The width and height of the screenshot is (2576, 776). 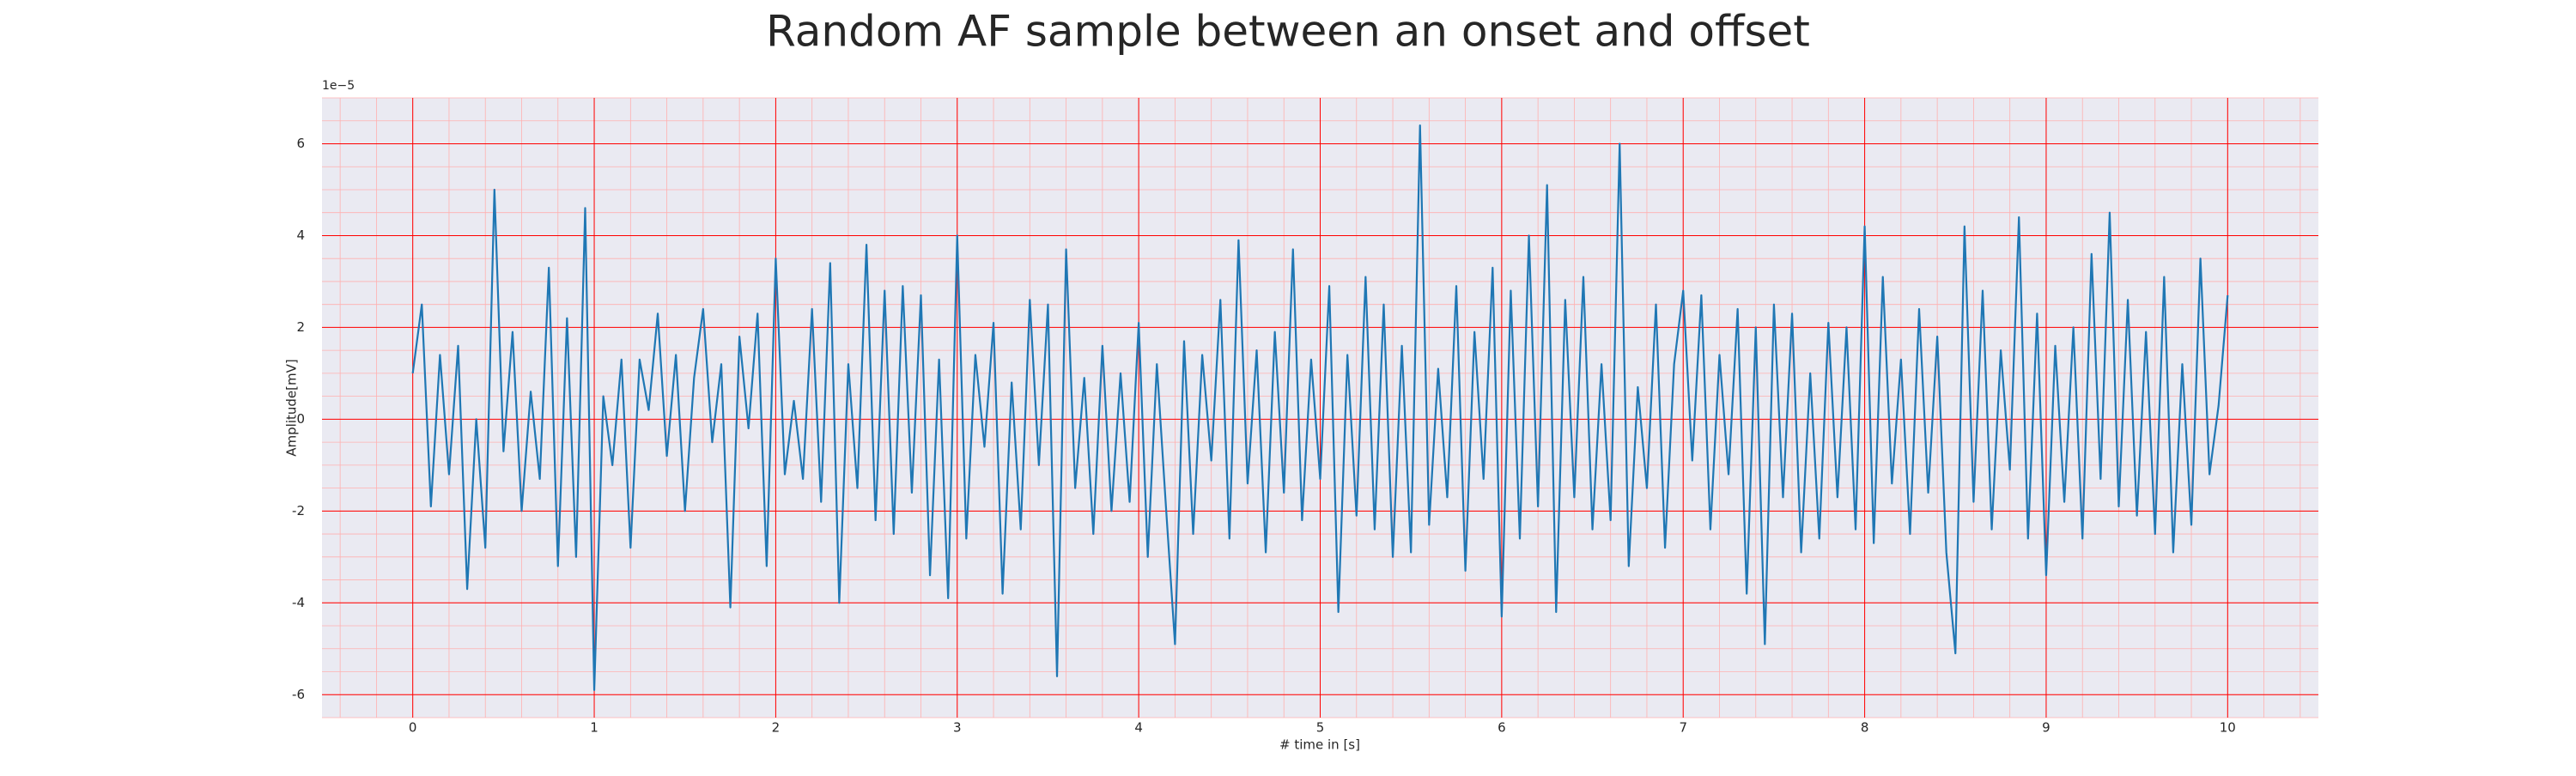 I want to click on x-tick-label: 1, so click(x=594, y=728).